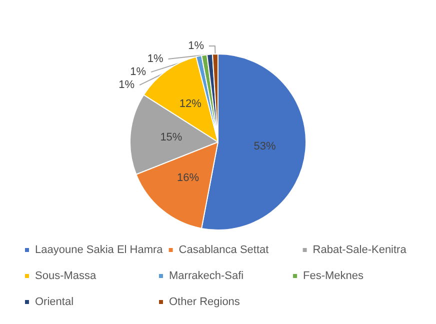 This screenshot has height=324, width=436. What do you see at coordinates (204, 302) in the screenshot?
I see `legend-label: Other Regions` at bounding box center [204, 302].